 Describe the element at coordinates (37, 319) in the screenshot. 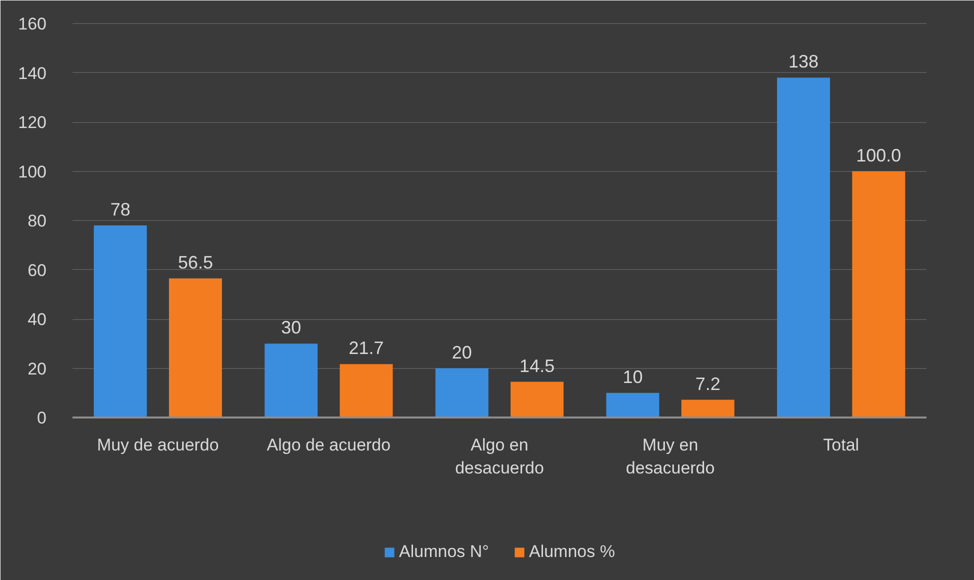

I see `y-tick-label: 40` at that location.